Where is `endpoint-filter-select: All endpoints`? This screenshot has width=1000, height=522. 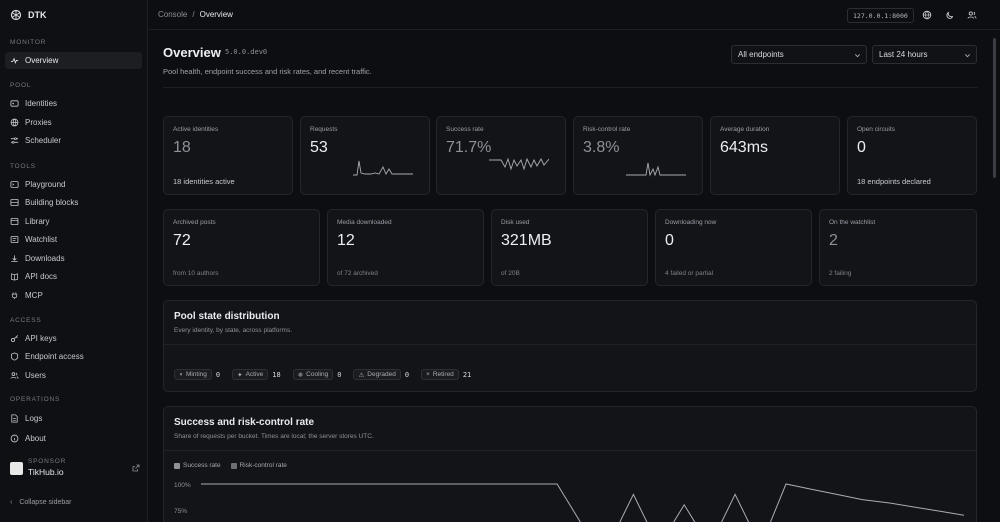 endpoint-filter-select: All endpoints is located at coordinates (799, 54).